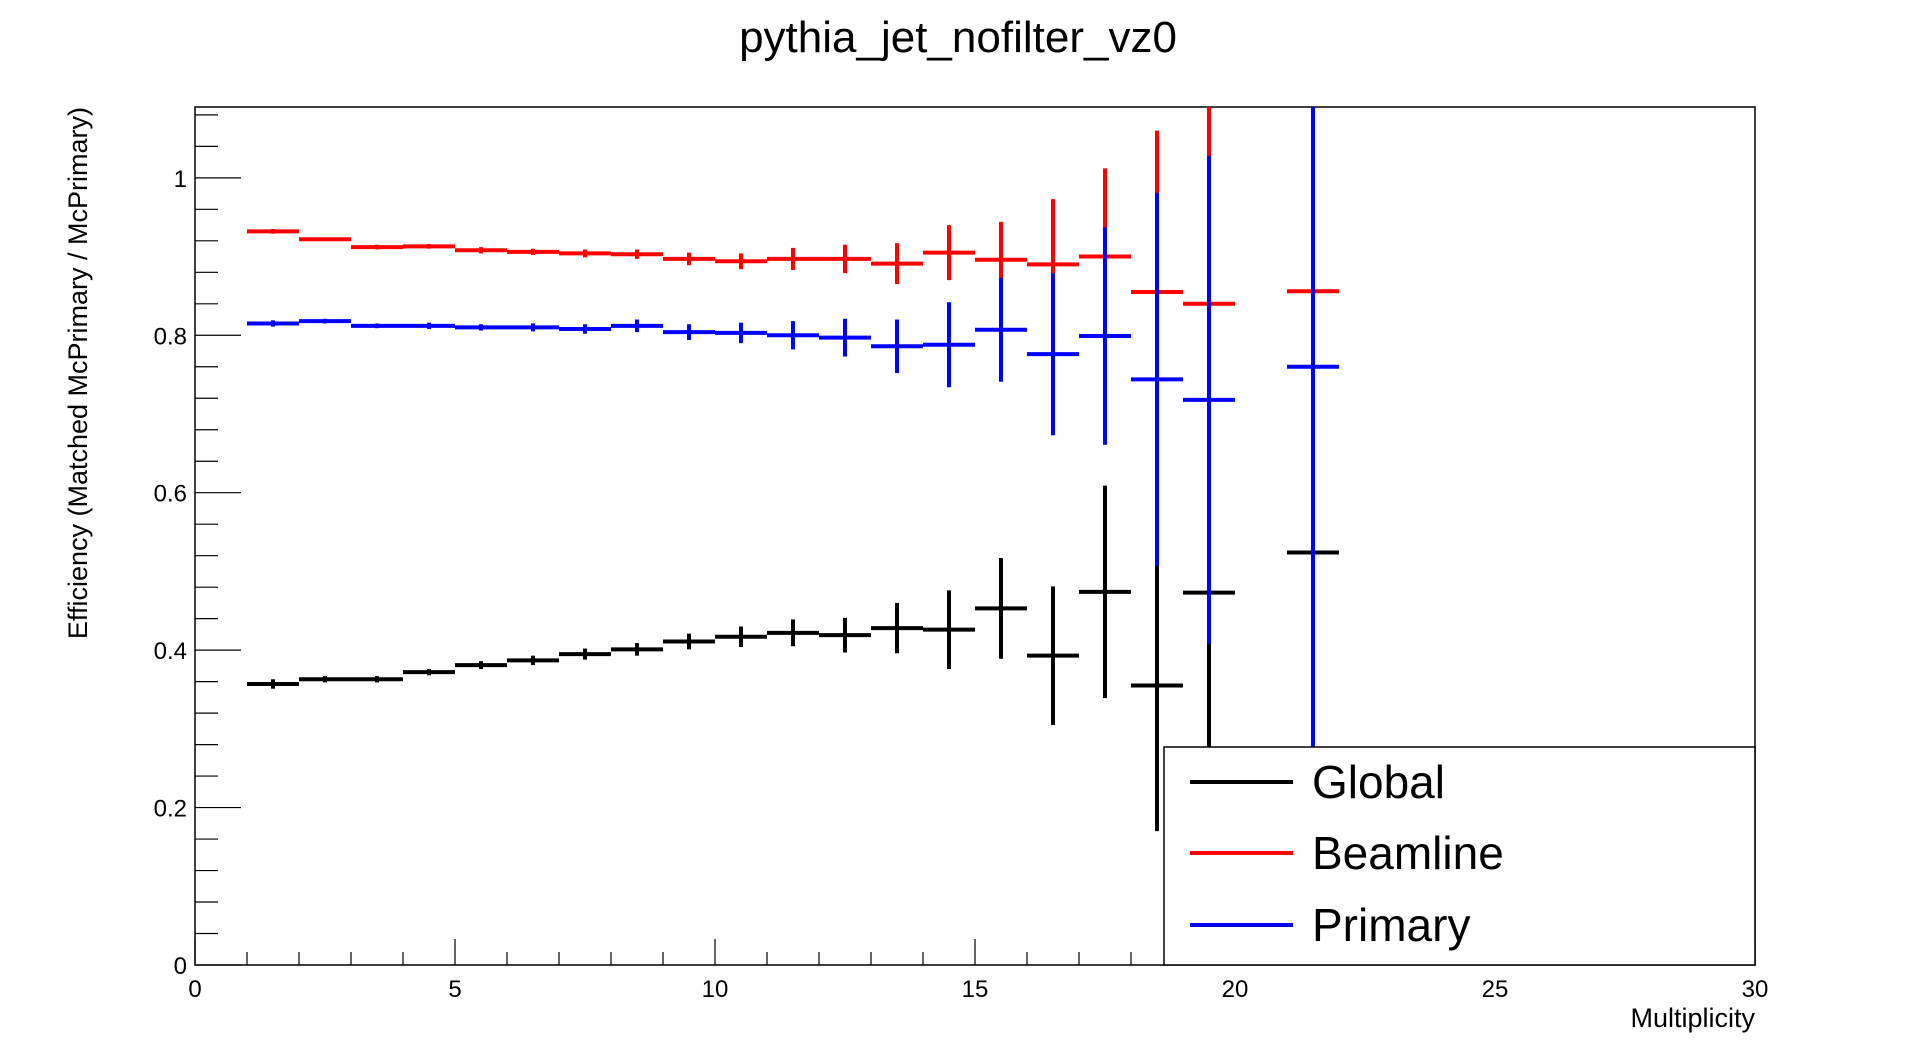 This screenshot has width=1916, height=1052. What do you see at coordinates (715, 989) in the screenshot?
I see `x-tick-label: 10` at bounding box center [715, 989].